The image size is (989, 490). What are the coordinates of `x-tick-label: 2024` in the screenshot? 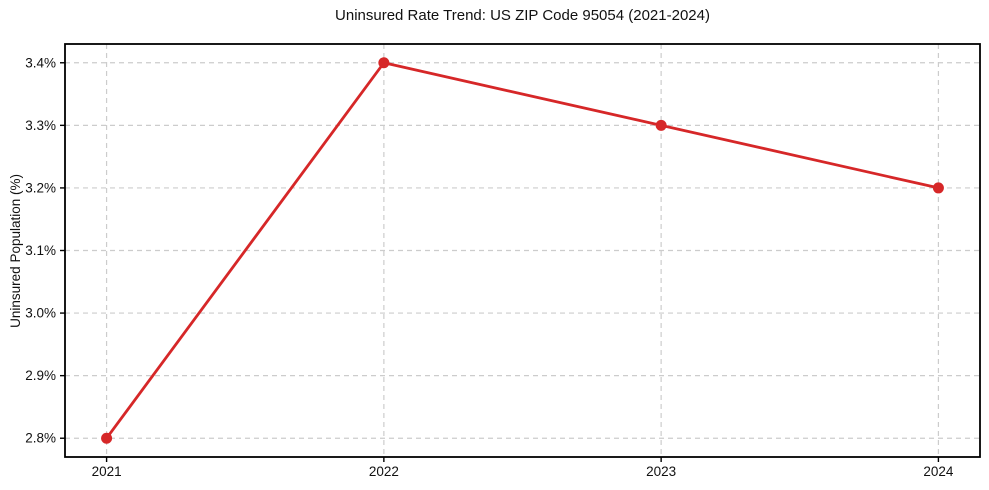 It's located at (938, 471).